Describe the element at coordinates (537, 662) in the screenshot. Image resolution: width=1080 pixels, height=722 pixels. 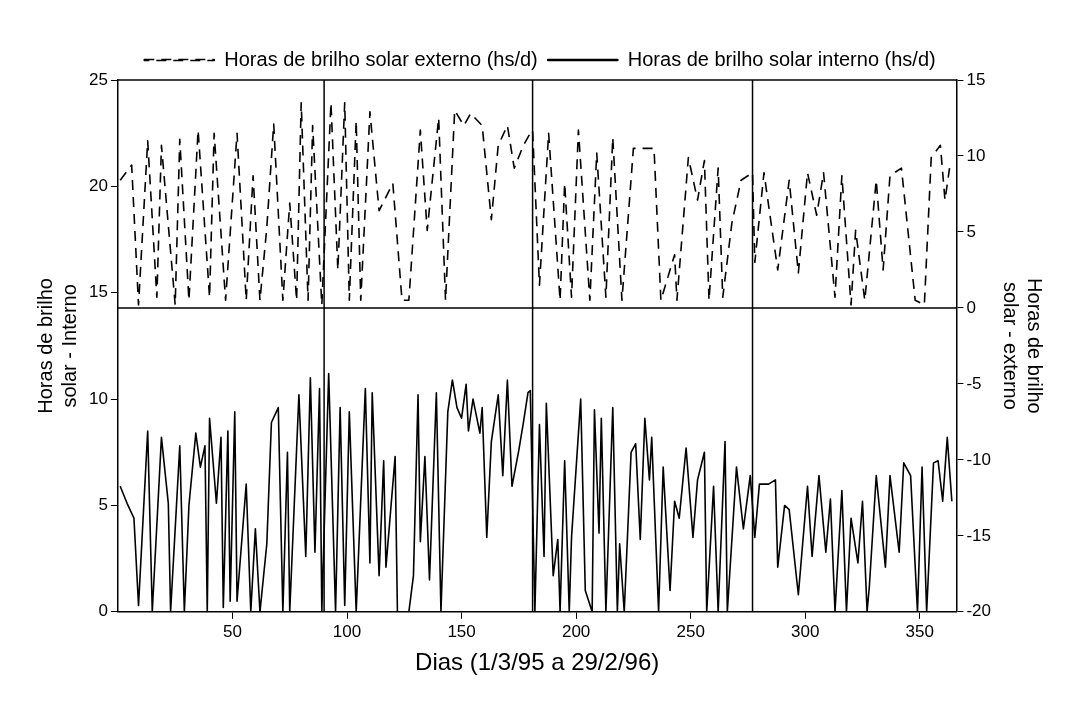
I see `x-axis-title: Dias (1/3/95 a 29/2/96)` at that location.